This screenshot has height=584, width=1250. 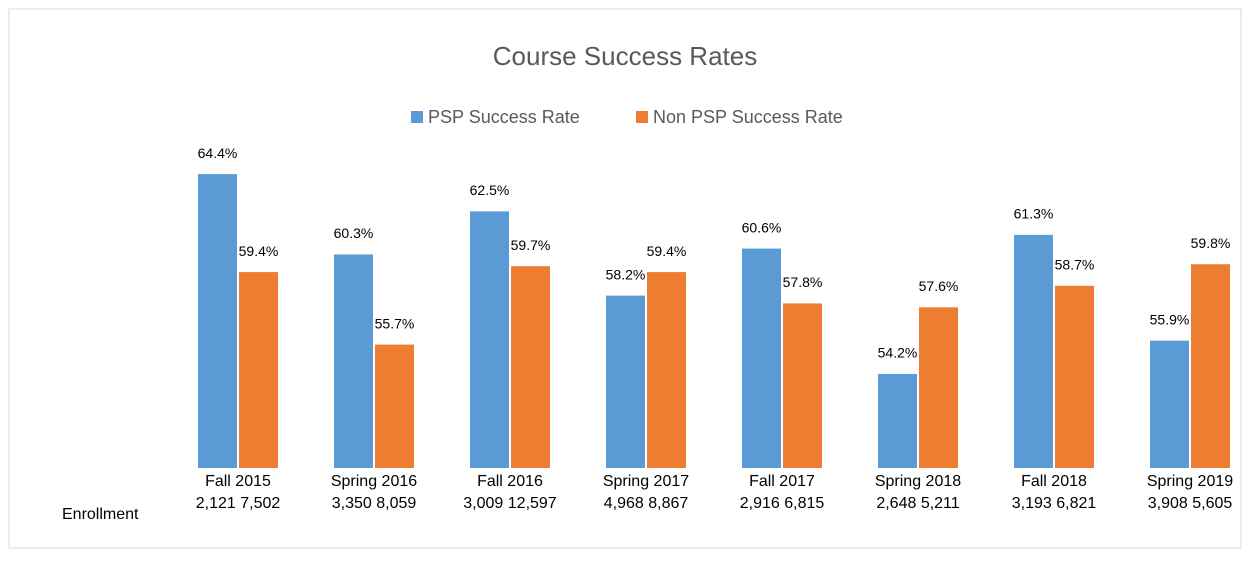 What do you see at coordinates (762, 227) in the screenshot?
I see `data-label: 60.6%` at bounding box center [762, 227].